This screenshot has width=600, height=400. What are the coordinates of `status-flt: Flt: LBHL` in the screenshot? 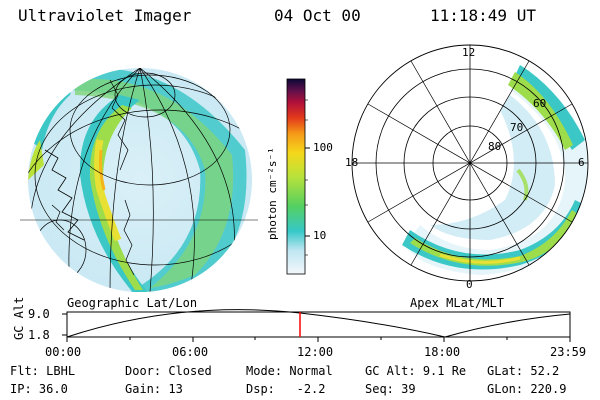 It's located at (43, 371).